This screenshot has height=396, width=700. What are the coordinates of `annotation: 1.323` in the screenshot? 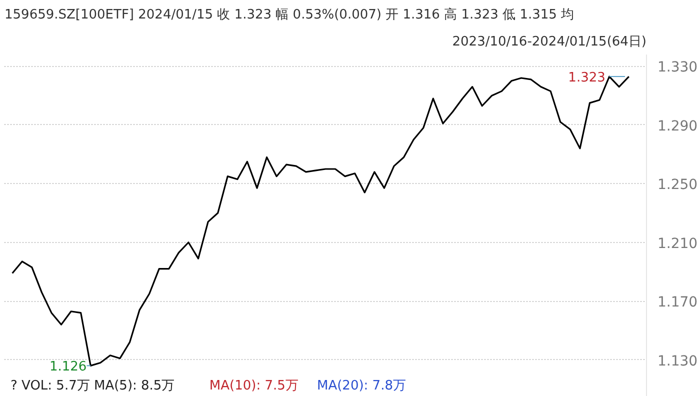 It's located at (587, 78).